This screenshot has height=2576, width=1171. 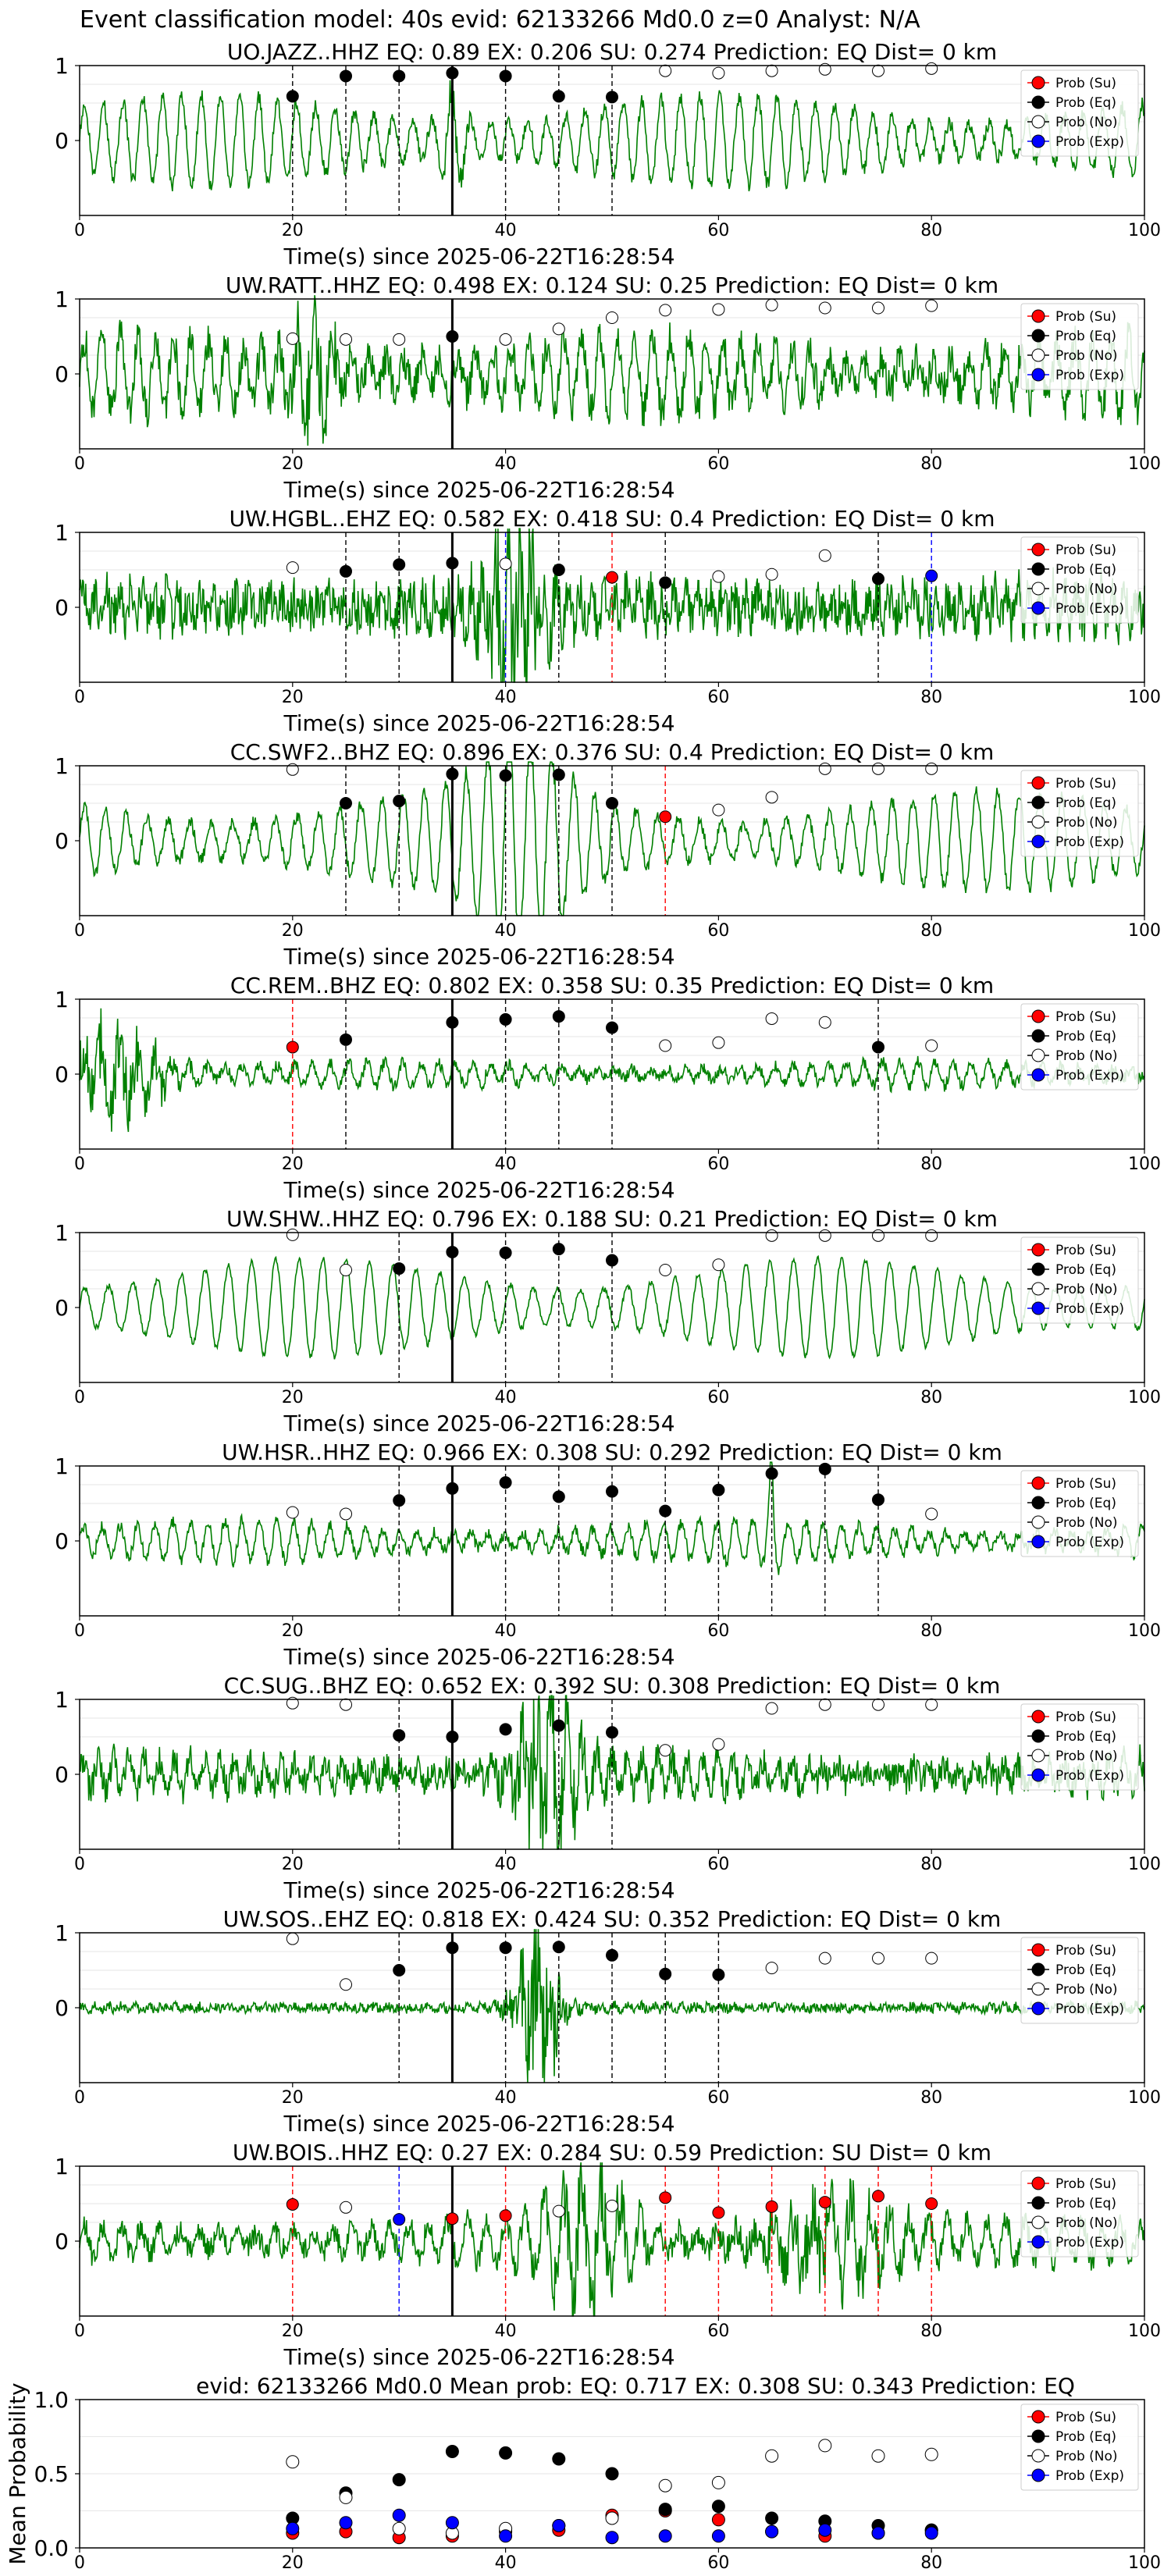 I want to click on x-axis-label: Time(s) since 2025-06-22T16:28:54, so click(x=478, y=1423).